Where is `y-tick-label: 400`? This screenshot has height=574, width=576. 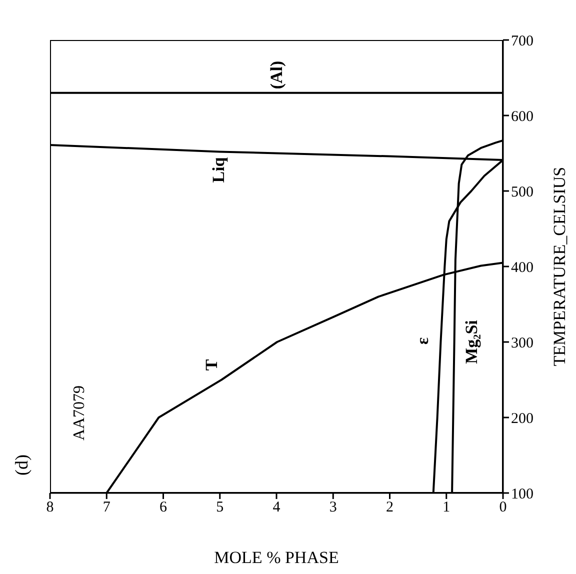 y-tick-label: 400 is located at coordinates (522, 268).